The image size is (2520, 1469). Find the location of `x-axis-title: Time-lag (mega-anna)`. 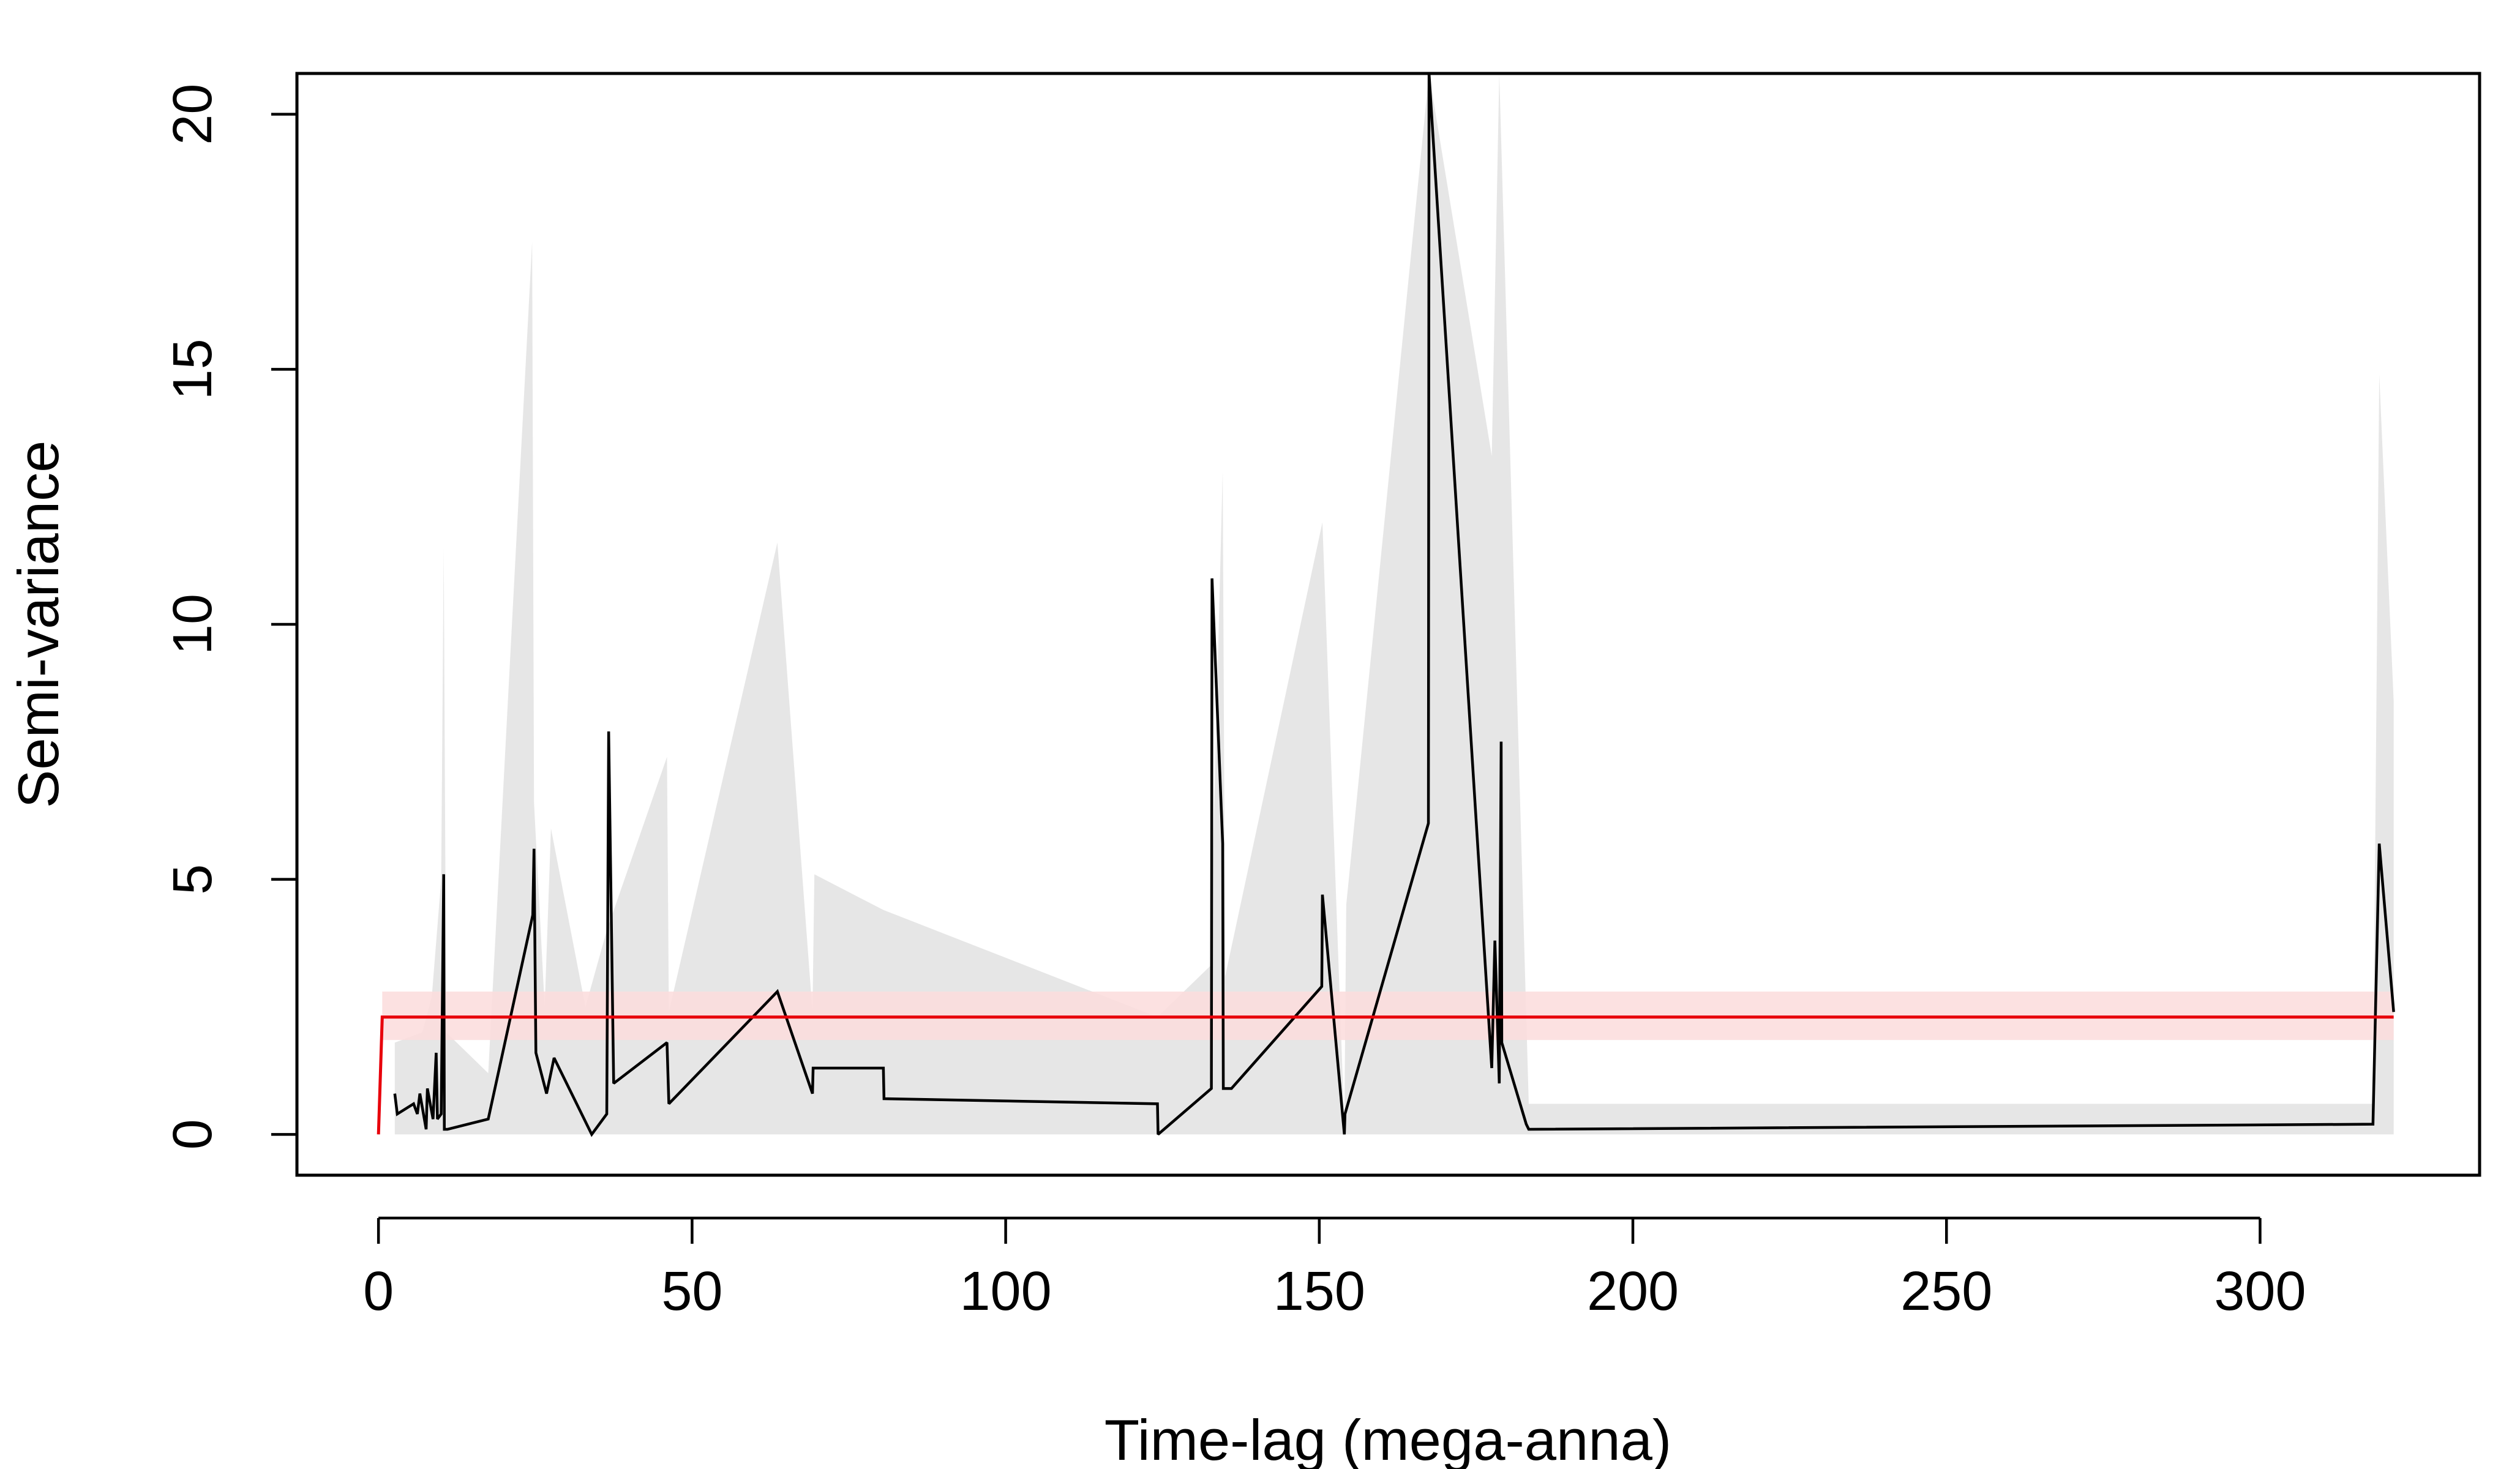

x-axis-title: Time-lag (mega-anna) is located at coordinates (1387, 1438).